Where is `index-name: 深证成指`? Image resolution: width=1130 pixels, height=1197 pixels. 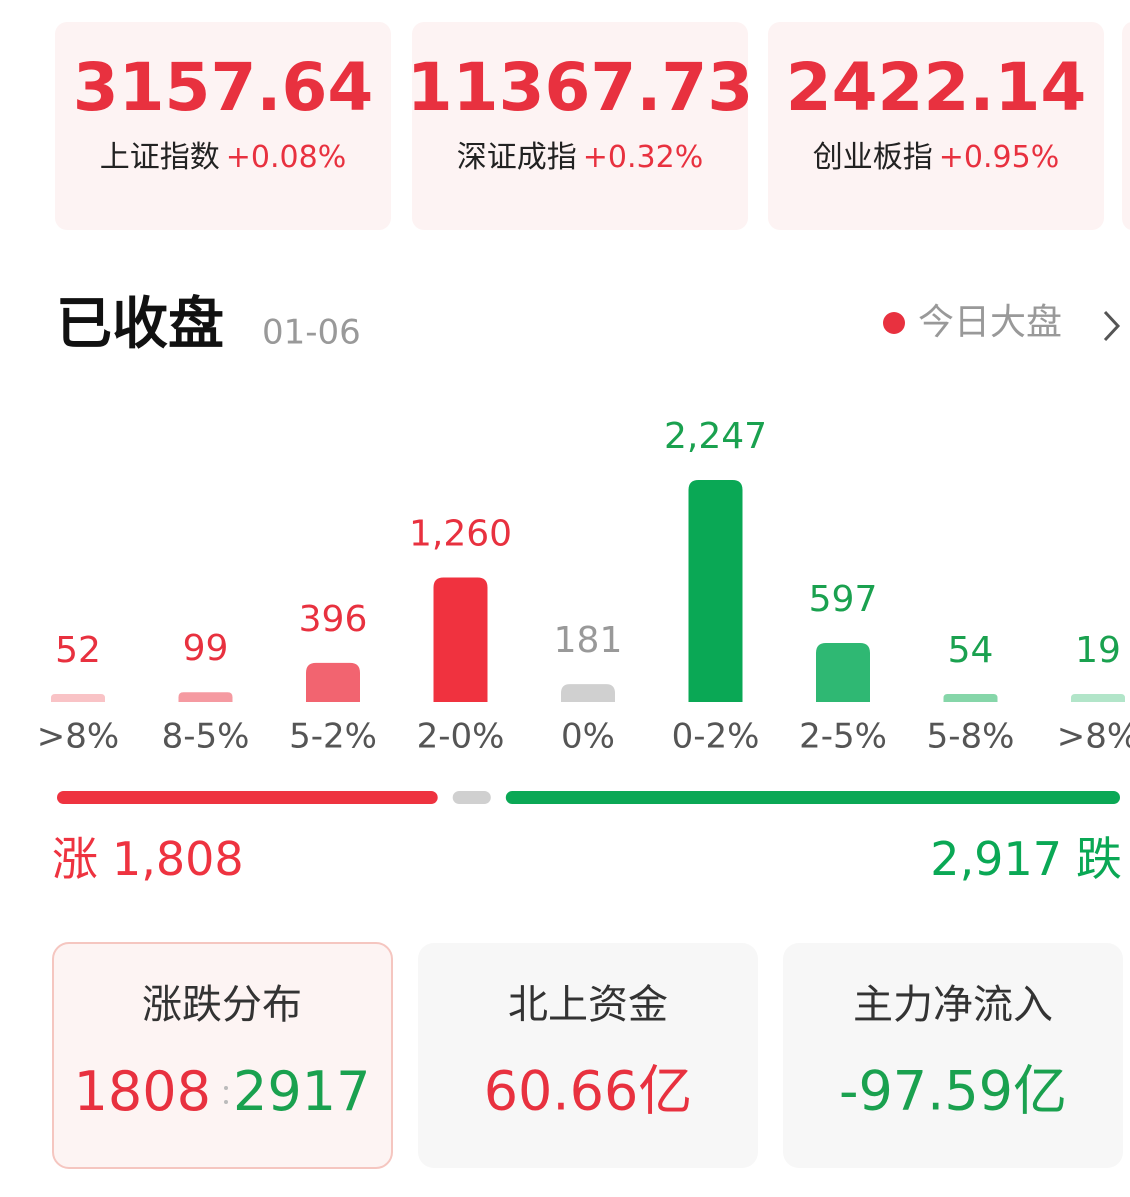
index-name: 深证成指 is located at coordinates (517, 157).